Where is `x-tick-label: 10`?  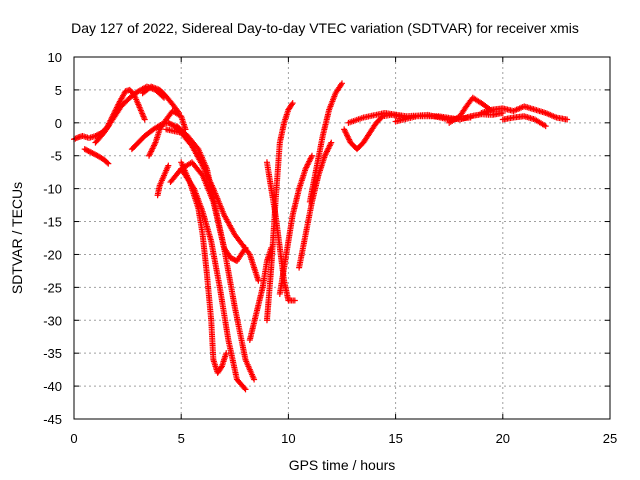
x-tick-label: 10 is located at coordinates (288, 438).